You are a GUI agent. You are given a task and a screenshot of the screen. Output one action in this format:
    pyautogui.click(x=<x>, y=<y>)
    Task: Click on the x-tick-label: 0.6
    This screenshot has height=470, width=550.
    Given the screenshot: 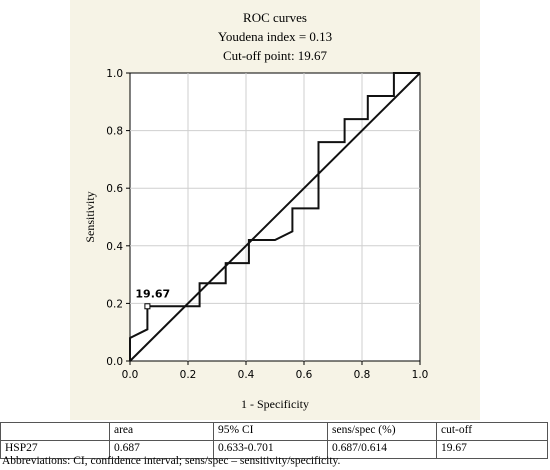 What is the action you would take?
    pyautogui.click(x=304, y=375)
    